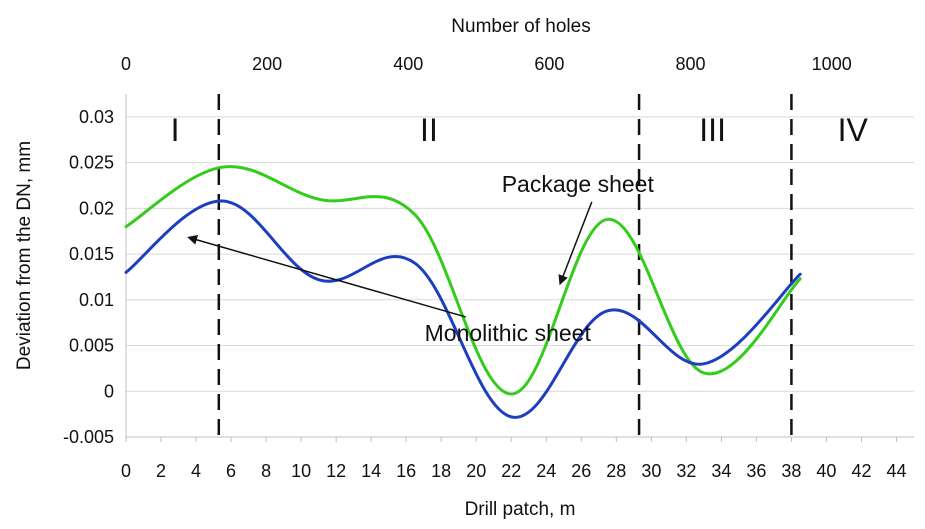 This screenshot has height=529, width=925. I want to click on x2-tick-label: 0, so click(126, 64).